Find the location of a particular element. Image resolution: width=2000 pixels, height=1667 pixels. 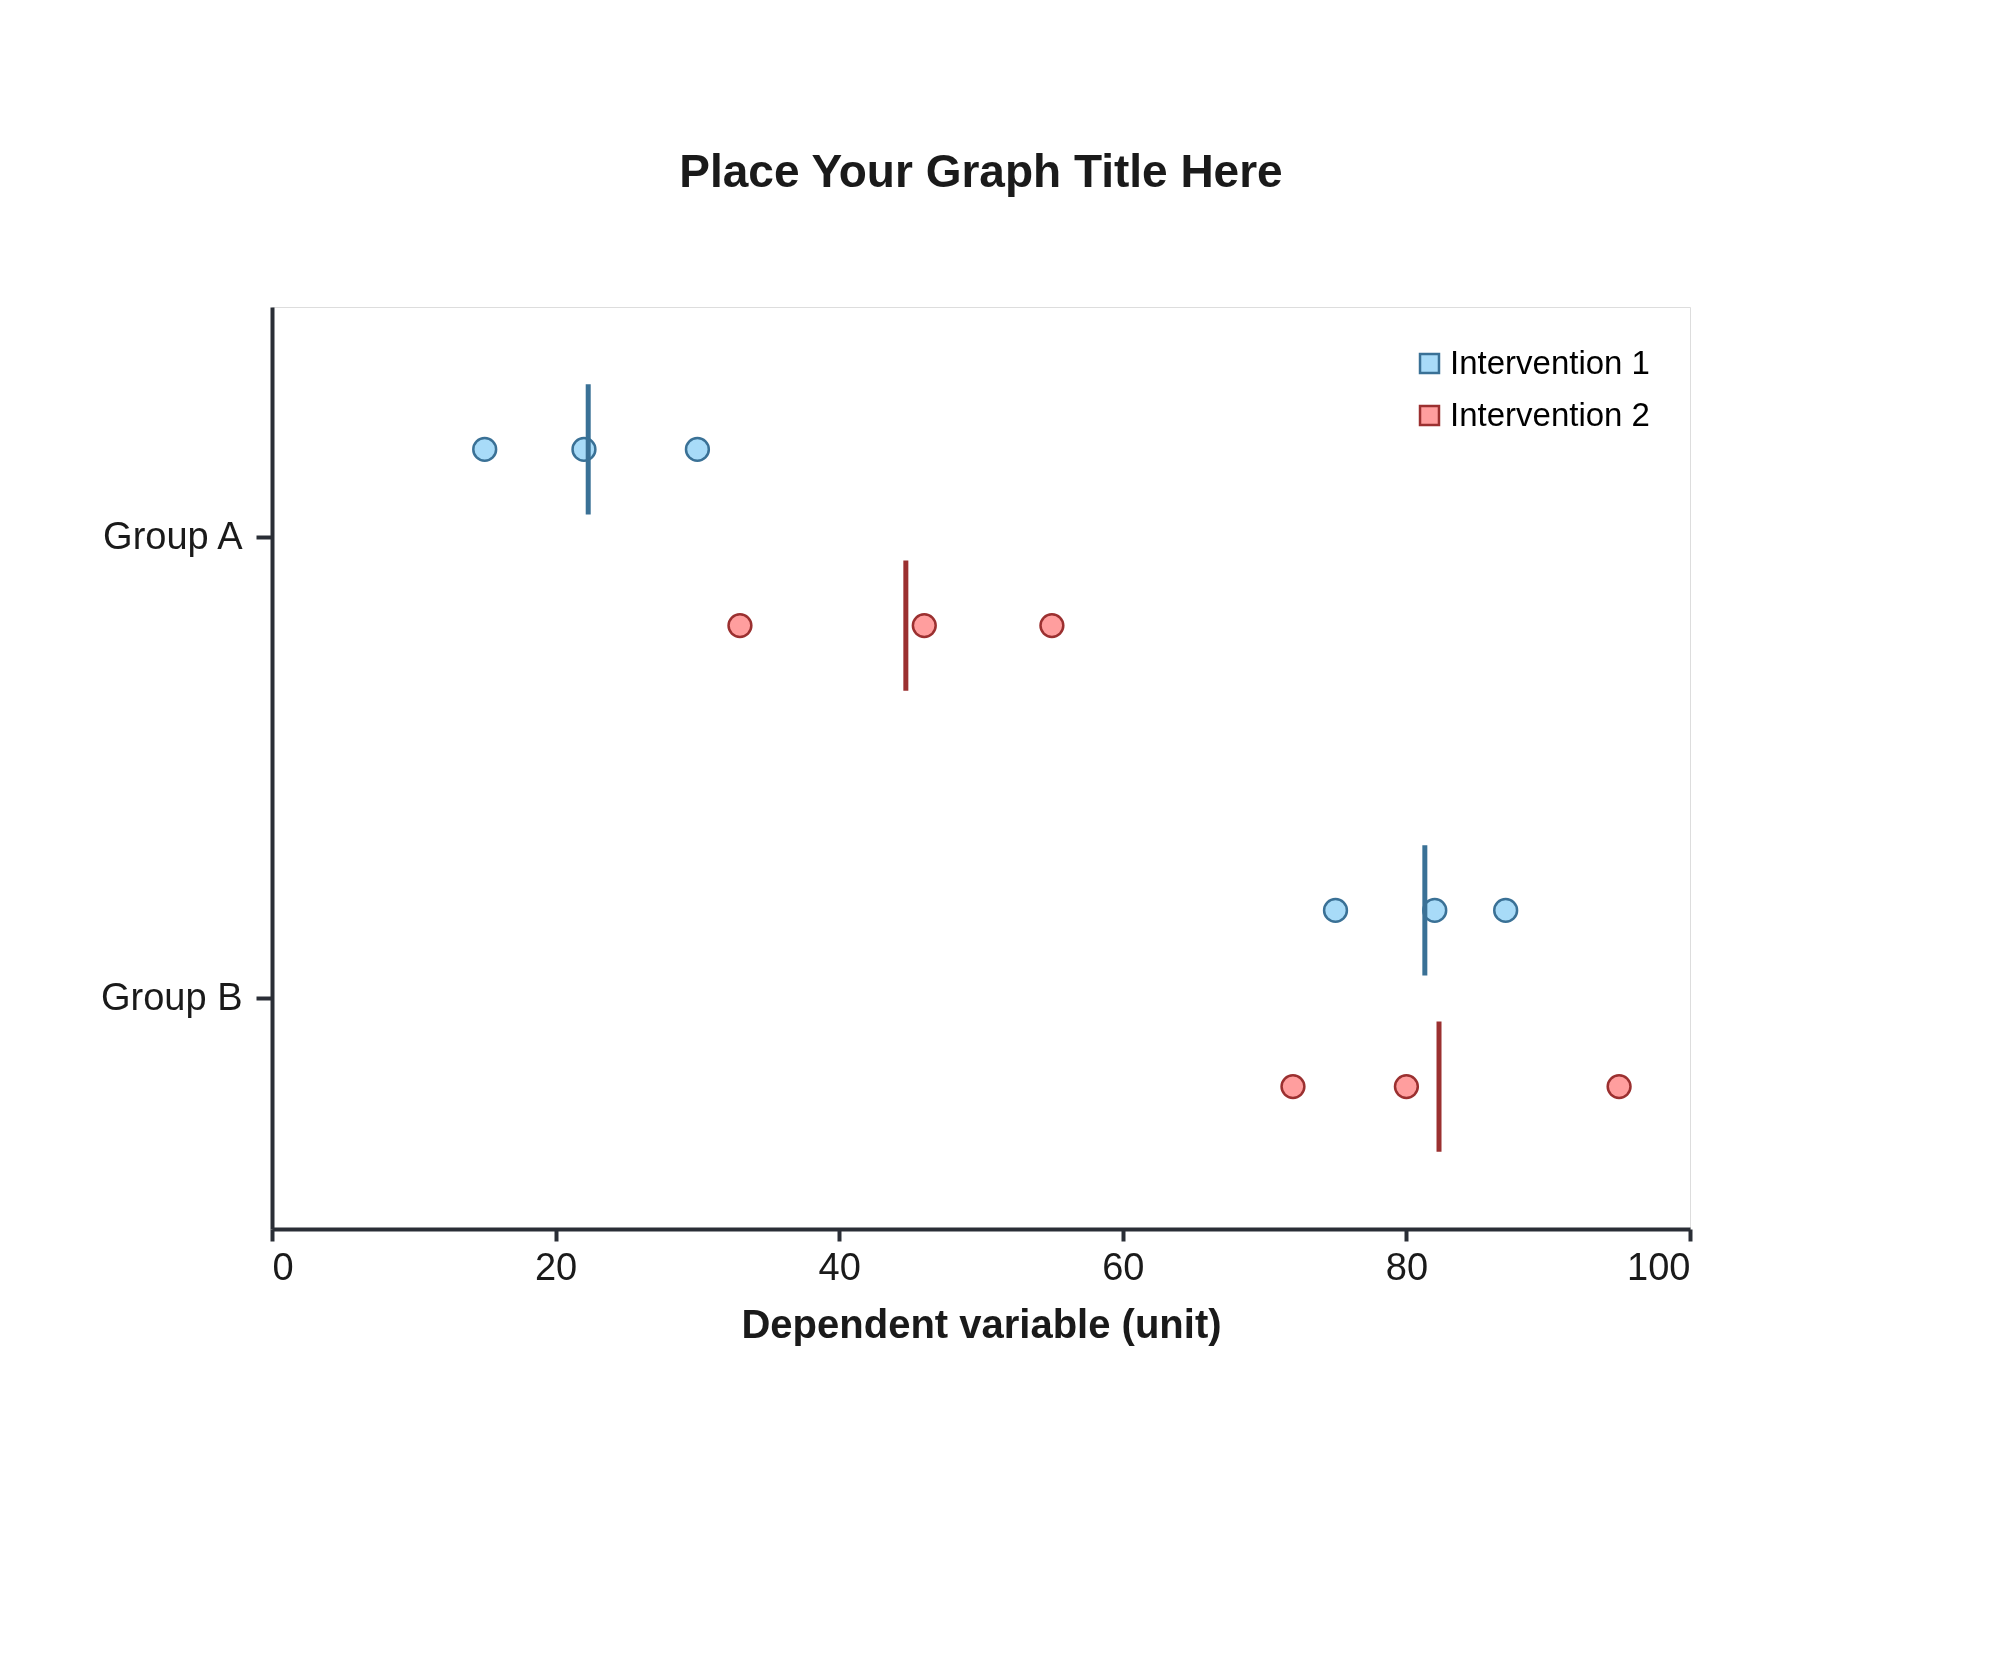

x-tick-label: 60 is located at coordinates (1123, 1266).